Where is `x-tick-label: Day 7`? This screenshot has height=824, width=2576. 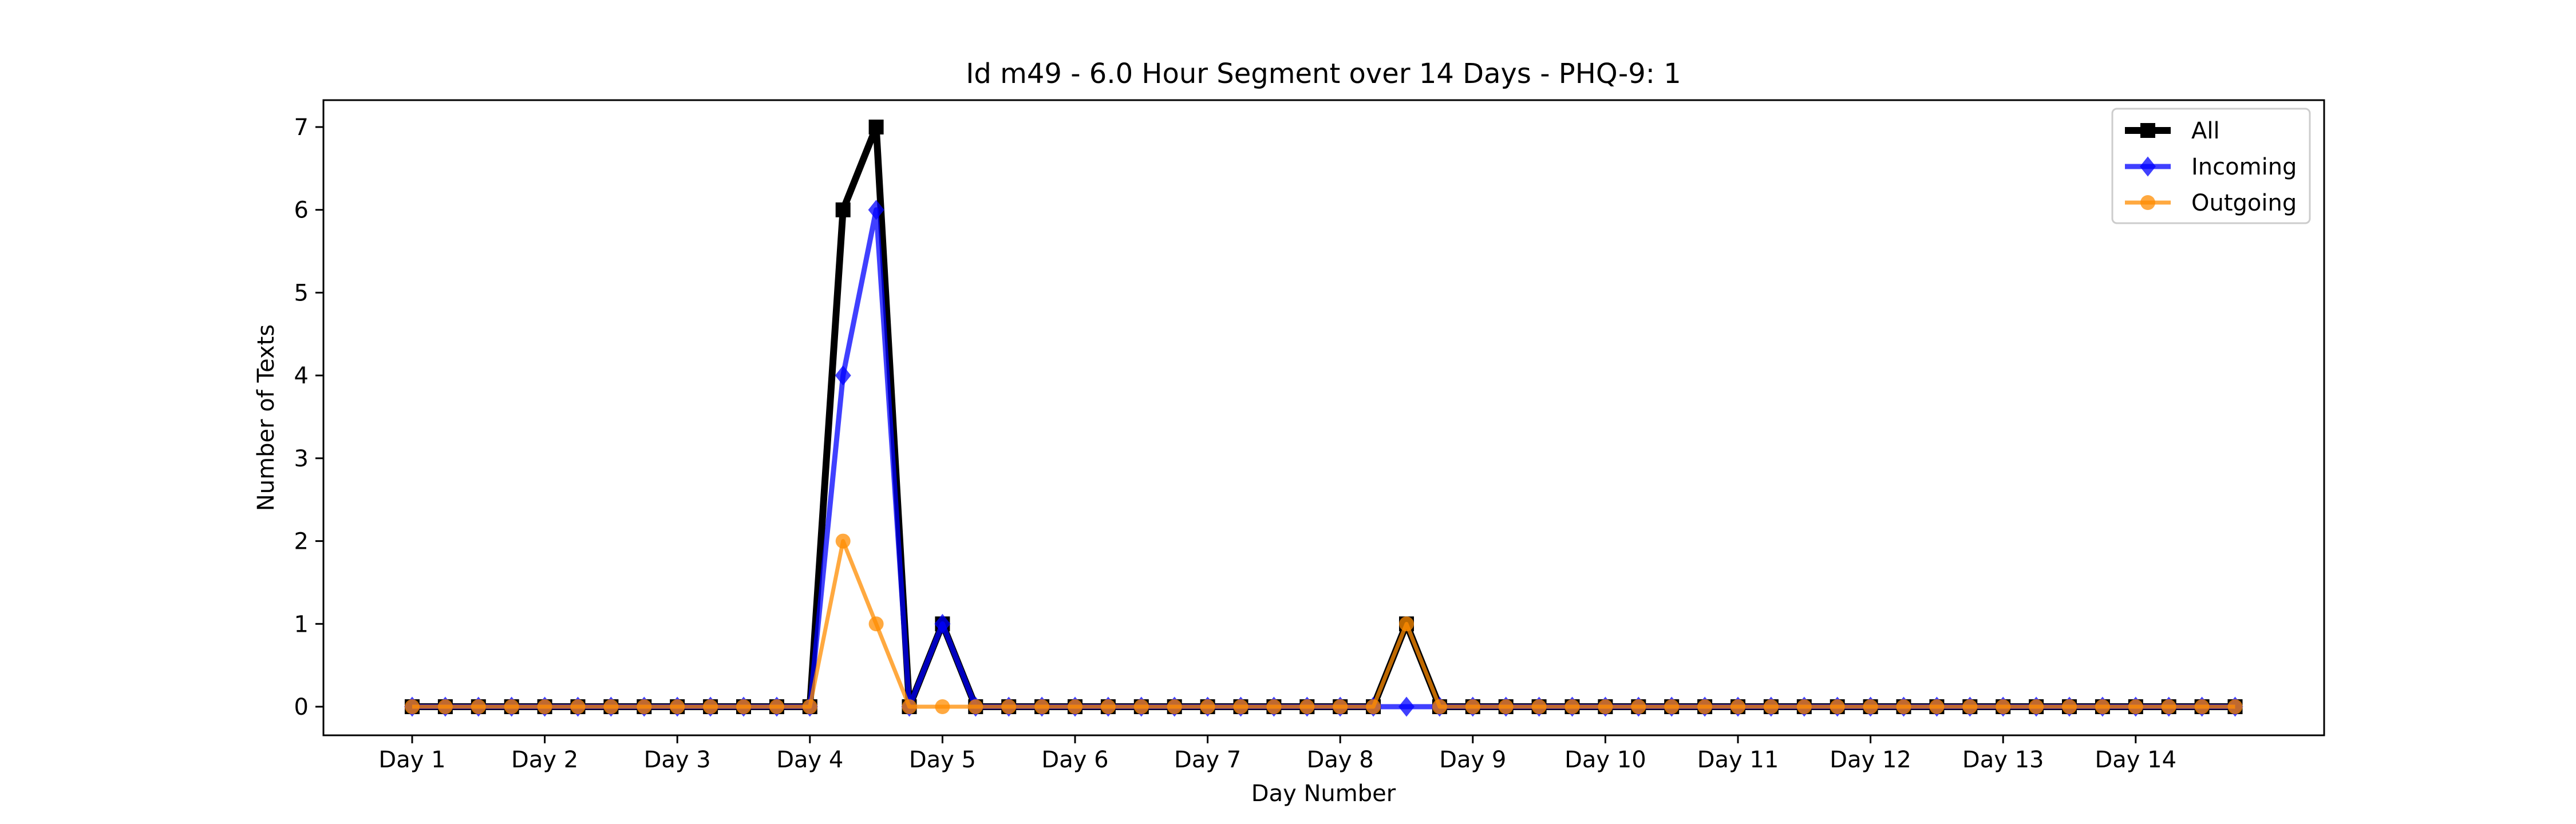
x-tick-label: Day 7 is located at coordinates (1207, 760).